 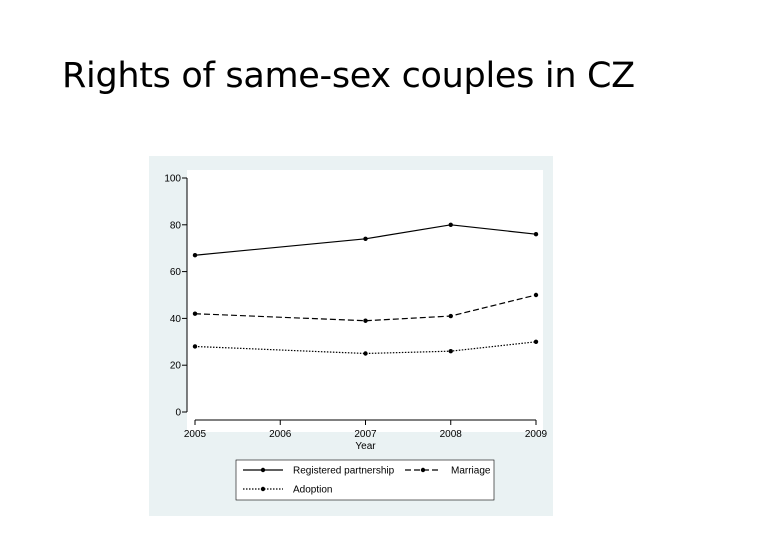 I want to click on x-ticks: 2005 2006 2007 2008 2009, so click(x=366, y=430).